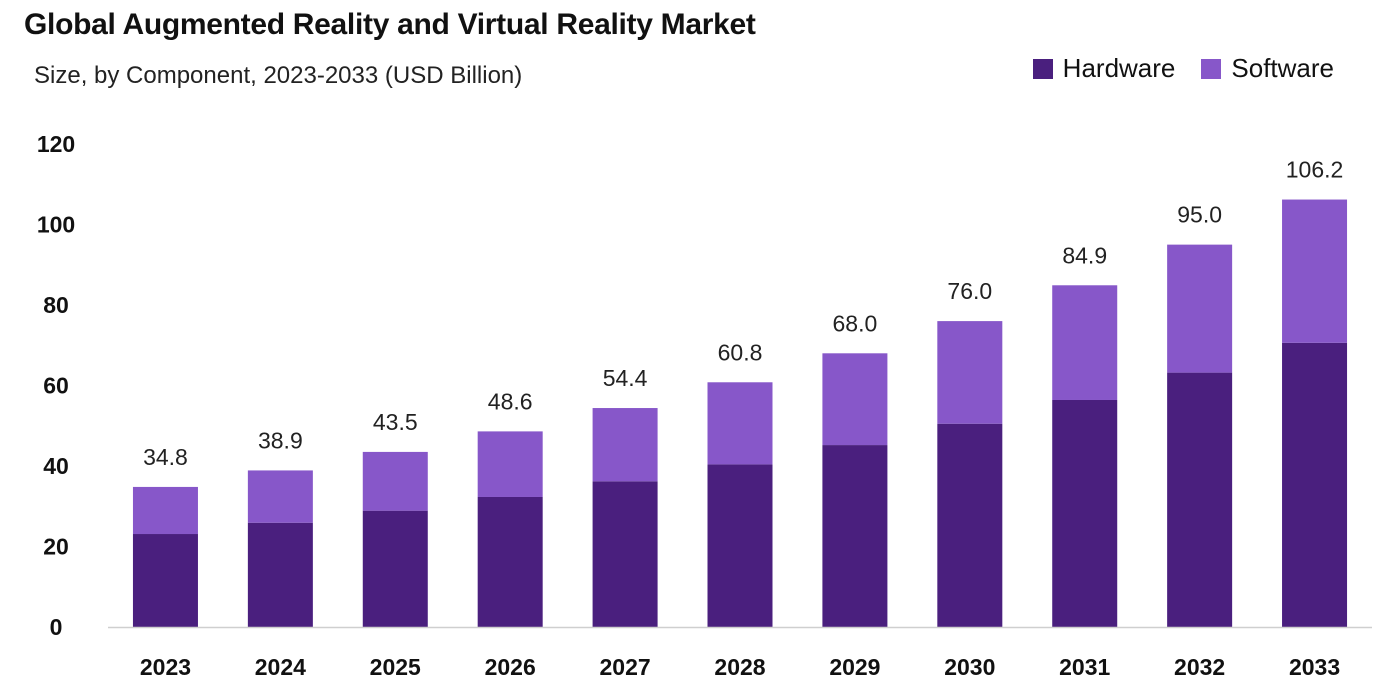 The height and width of the screenshot is (698, 1398). I want to click on bar-software-2025, so click(395, 481).